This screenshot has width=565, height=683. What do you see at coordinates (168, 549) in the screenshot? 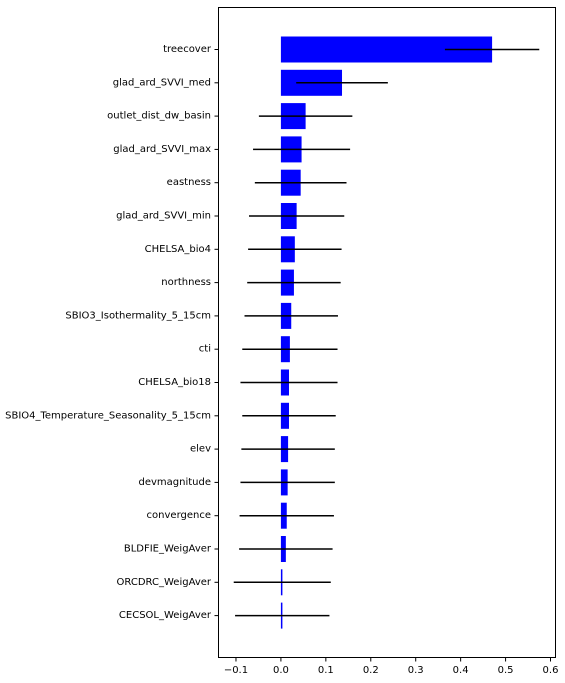
I see `y-tick-label-15: BLDFIE_WeigAver` at bounding box center [168, 549].